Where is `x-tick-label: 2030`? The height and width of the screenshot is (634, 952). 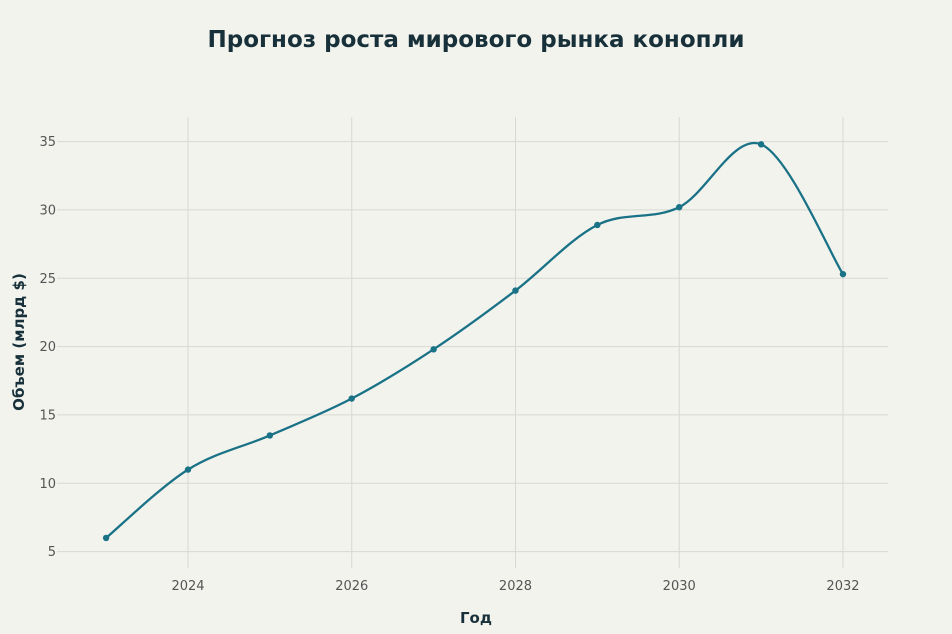 x-tick-label: 2030 is located at coordinates (679, 586).